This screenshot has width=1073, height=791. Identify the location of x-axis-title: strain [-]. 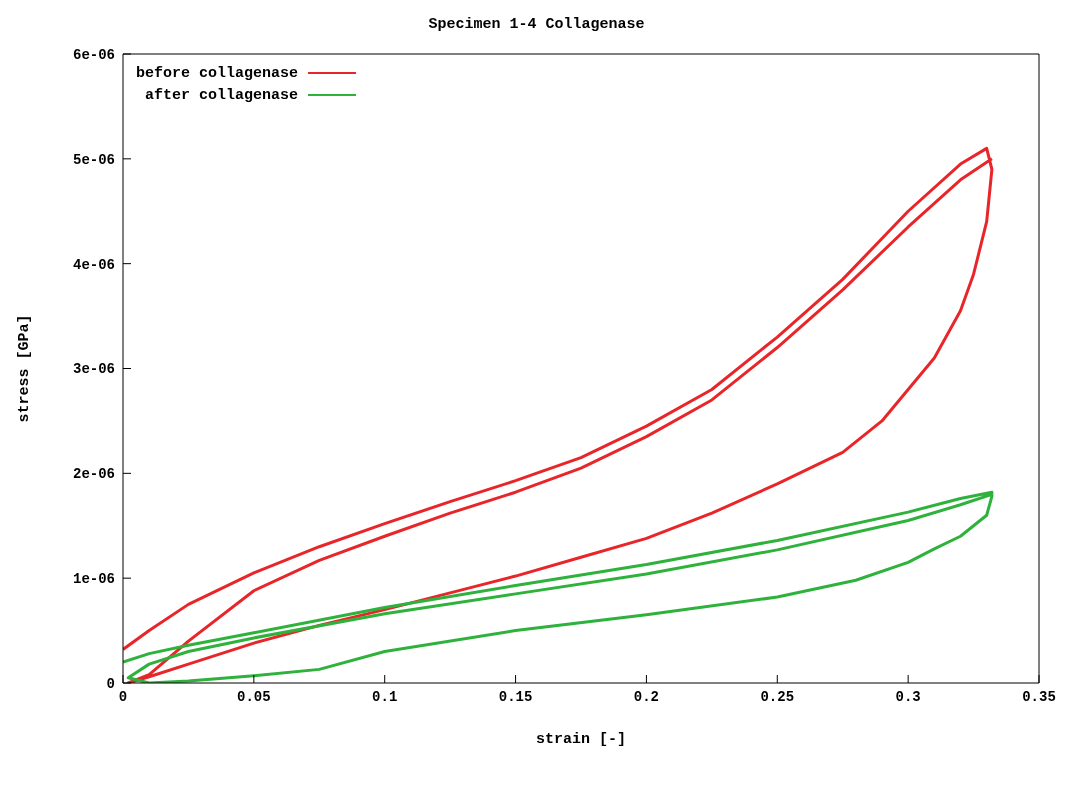
(581, 739).